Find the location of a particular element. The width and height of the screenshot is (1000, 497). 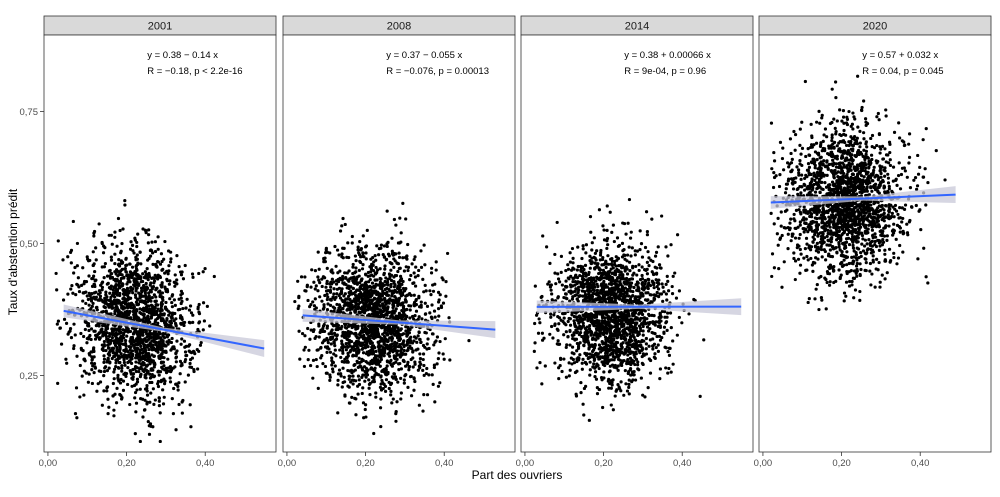

x-tick-label: 0,00 is located at coordinates (287, 463).